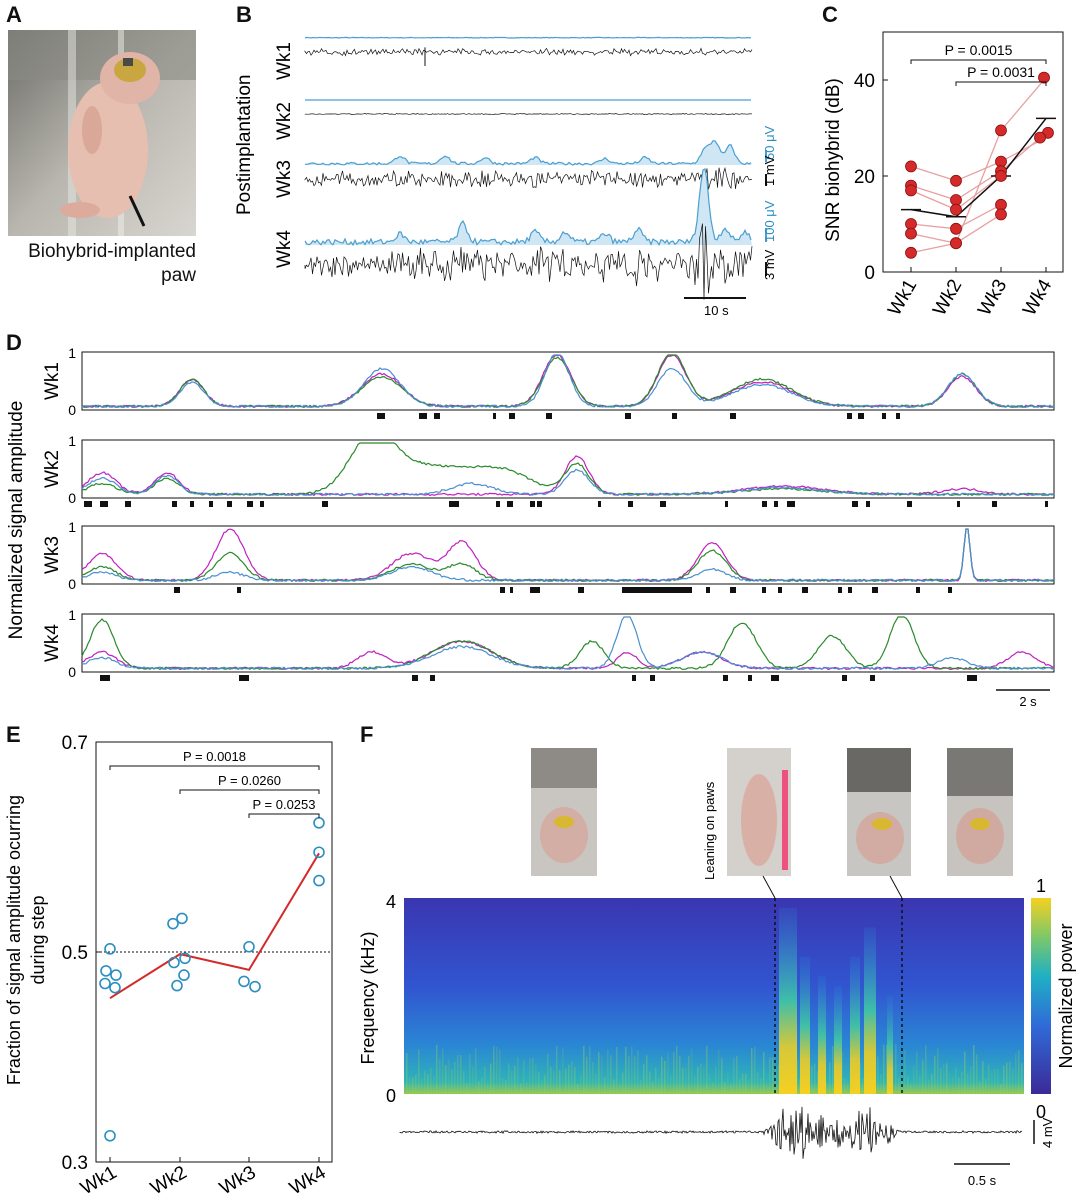 Image resolution: width=1080 pixels, height=1197 pixels. What do you see at coordinates (982, 1180) in the screenshot?
I see `time-scale-label-f: 0.5 s` at bounding box center [982, 1180].